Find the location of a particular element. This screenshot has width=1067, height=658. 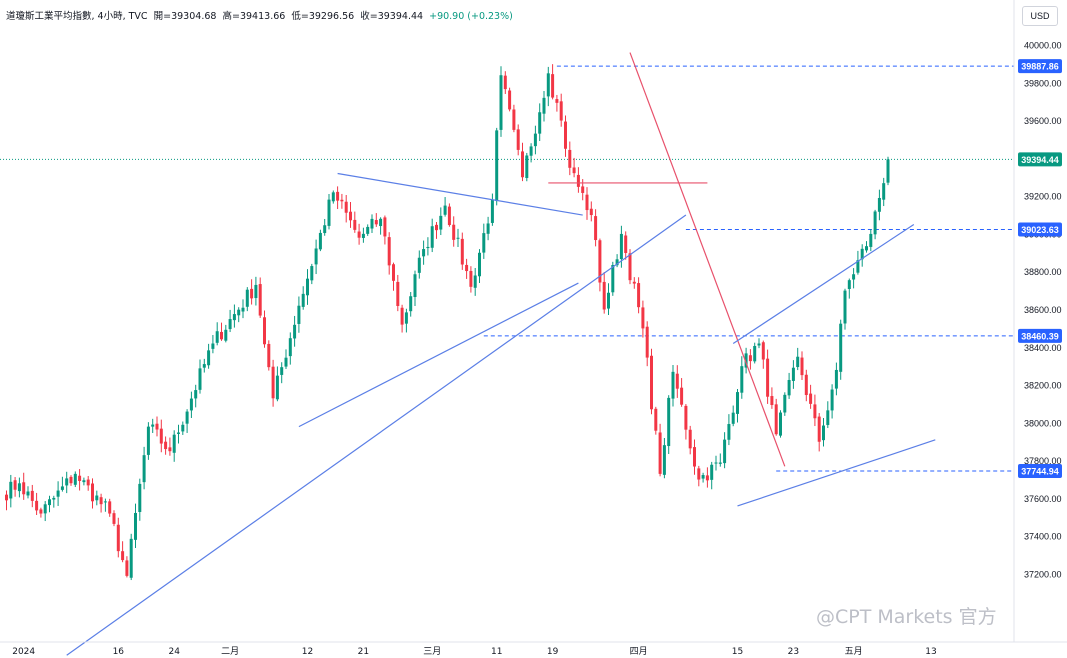

x-tick-label: 三月 is located at coordinates (432, 651).